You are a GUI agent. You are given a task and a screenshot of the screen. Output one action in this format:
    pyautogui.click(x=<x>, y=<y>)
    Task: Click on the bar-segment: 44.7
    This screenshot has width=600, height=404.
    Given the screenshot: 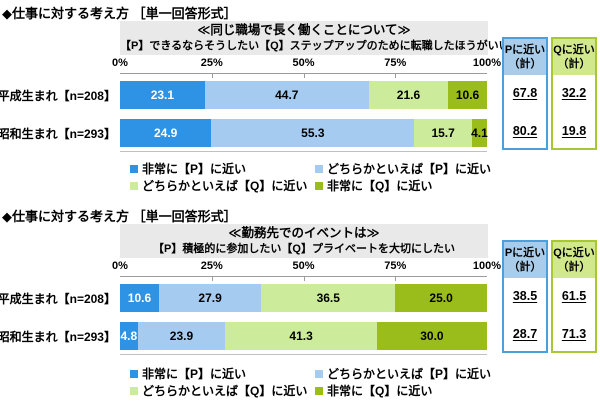 What is the action you would take?
    pyautogui.click(x=286, y=95)
    